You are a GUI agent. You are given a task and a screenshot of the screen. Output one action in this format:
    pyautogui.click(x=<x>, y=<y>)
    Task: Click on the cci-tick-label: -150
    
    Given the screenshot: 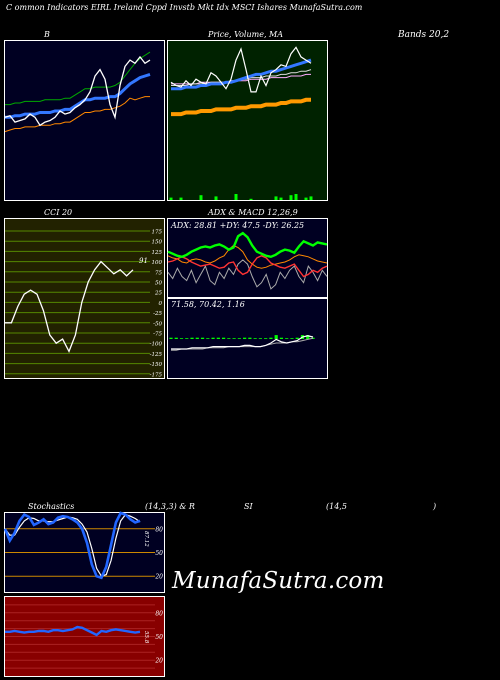 What is the action you would take?
    pyautogui.click(x=156, y=365)
    